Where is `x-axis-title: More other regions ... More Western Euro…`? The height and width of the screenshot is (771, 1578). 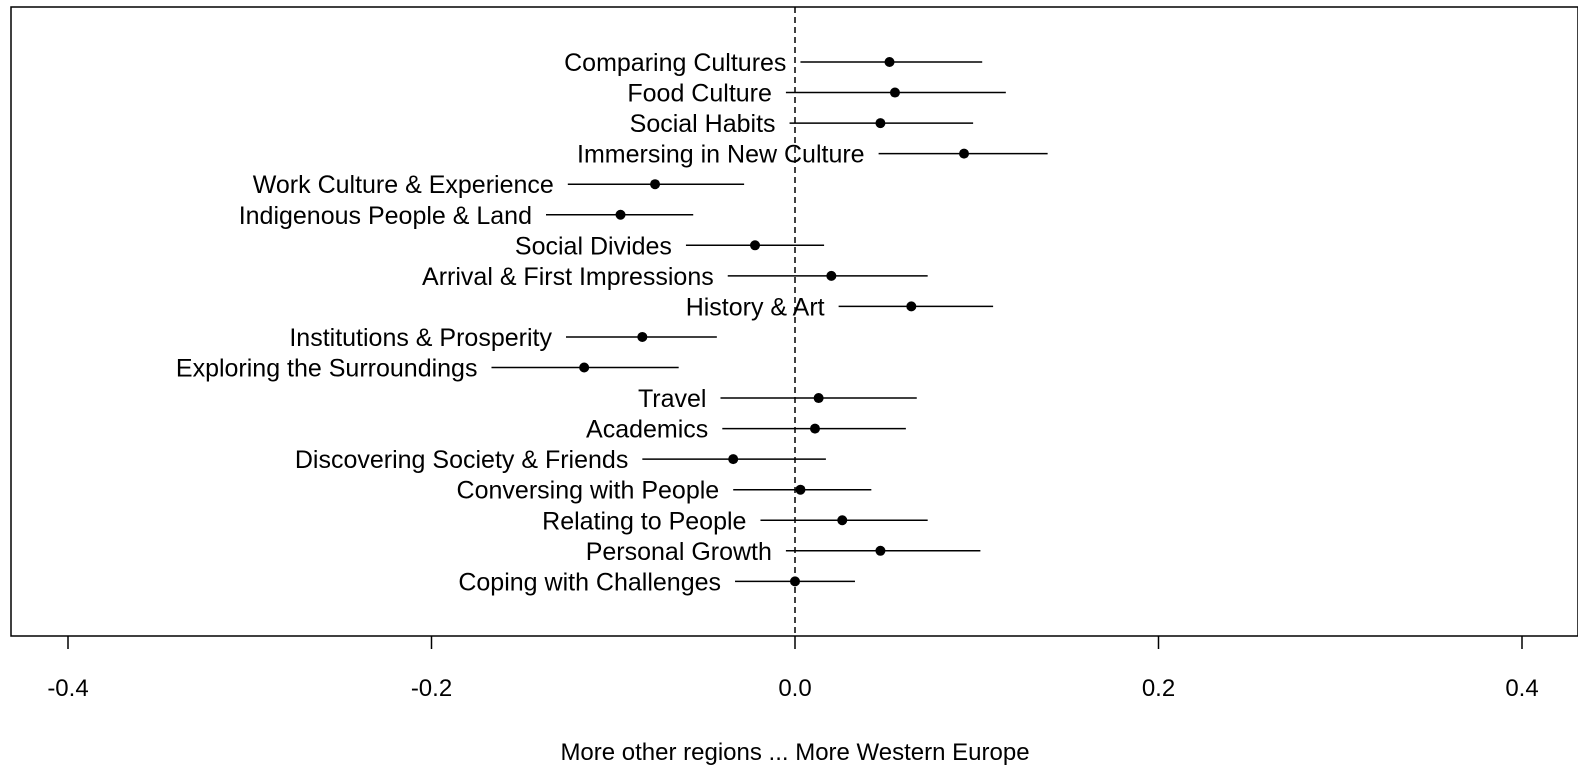 x-axis-title: More other regions ... More Western Euro… is located at coordinates (794, 752).